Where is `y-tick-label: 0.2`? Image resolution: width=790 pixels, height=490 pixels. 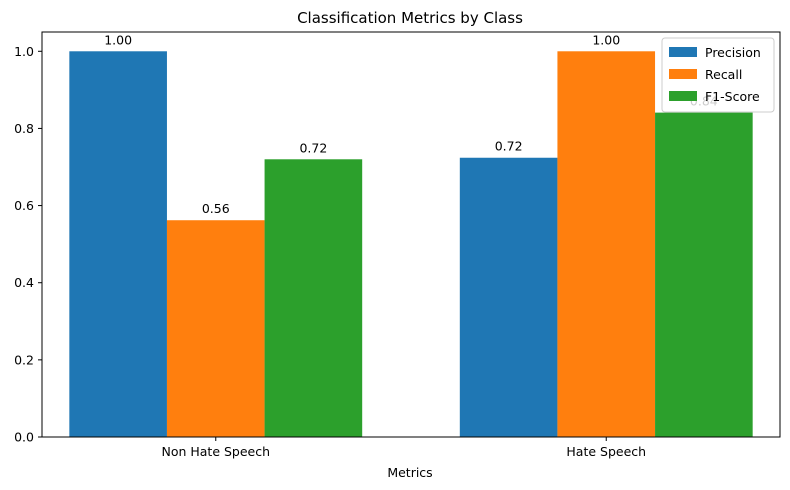 y-tick-label: 0.2 is located at coordinates (24, 359).